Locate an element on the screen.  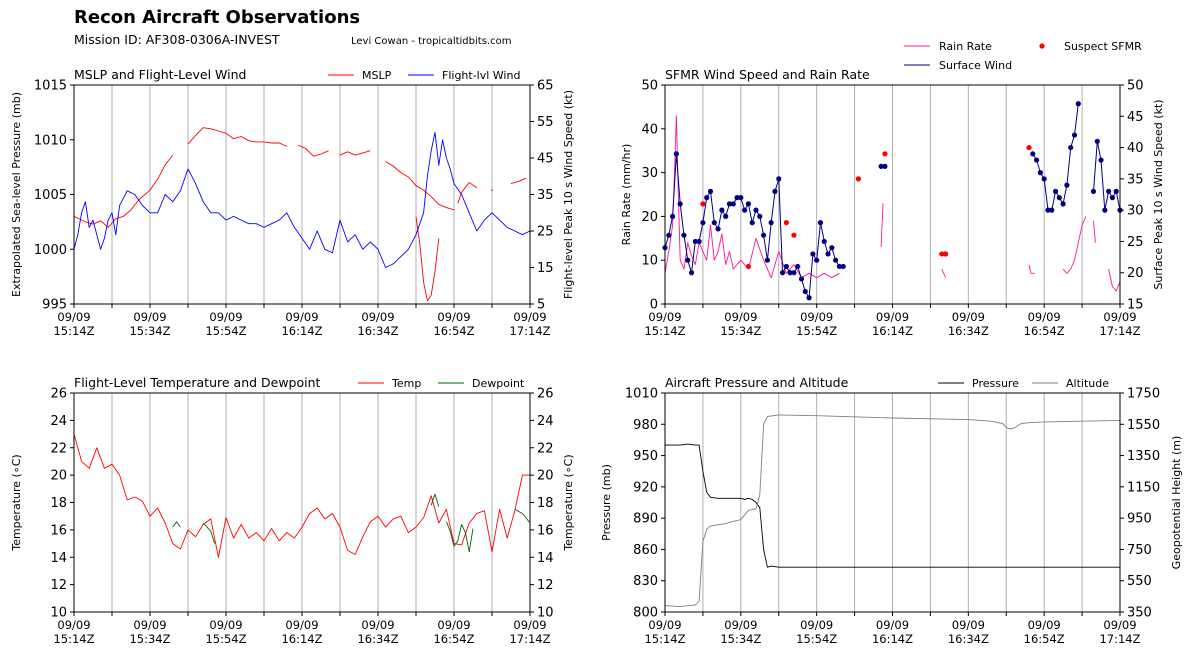
xtick-label: 17:14Z is located at coordinates (529, 331).